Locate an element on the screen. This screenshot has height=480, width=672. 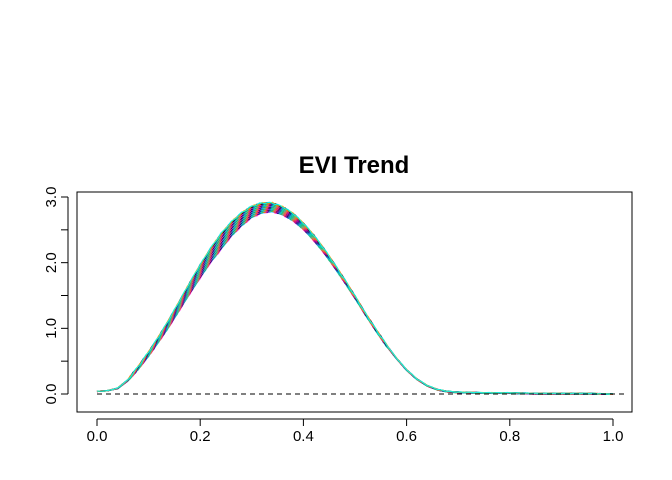
x-axis: 0.0 0.2 0.4 0.6 0.8 1.0 is located at coordinates (355, 431).